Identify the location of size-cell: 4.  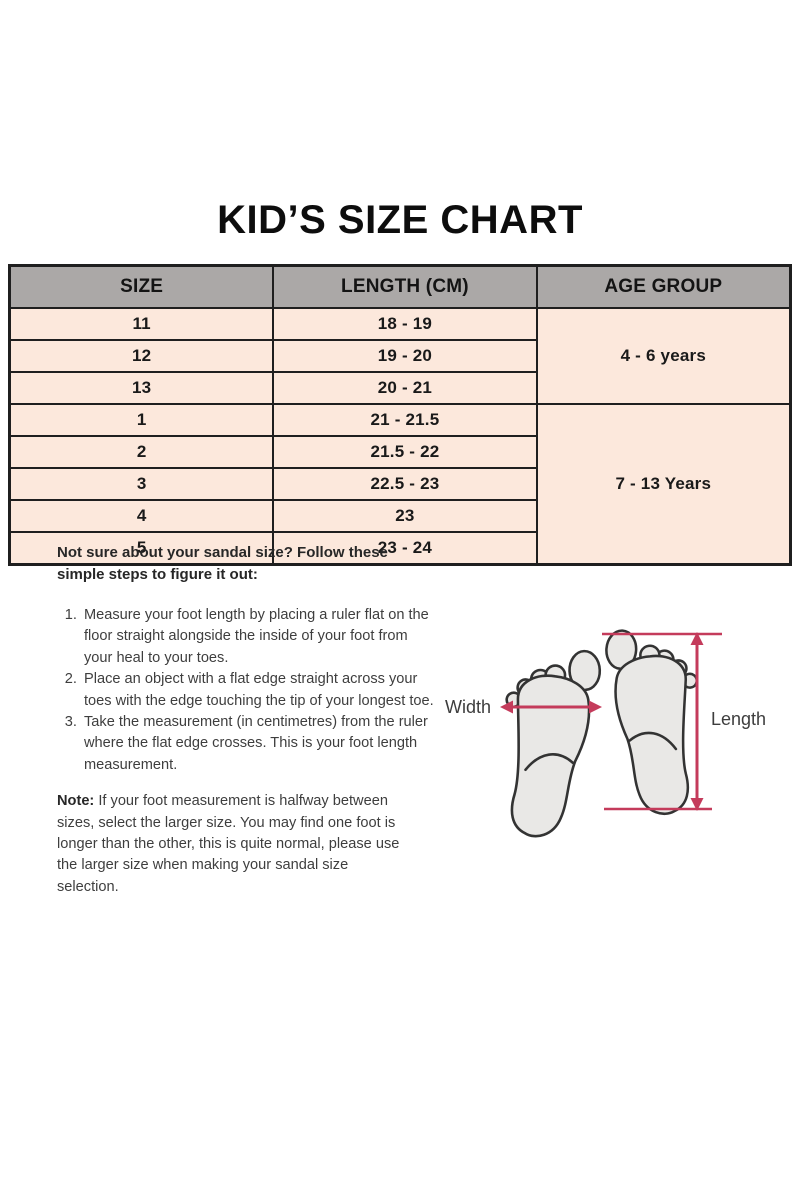
(141, 516).